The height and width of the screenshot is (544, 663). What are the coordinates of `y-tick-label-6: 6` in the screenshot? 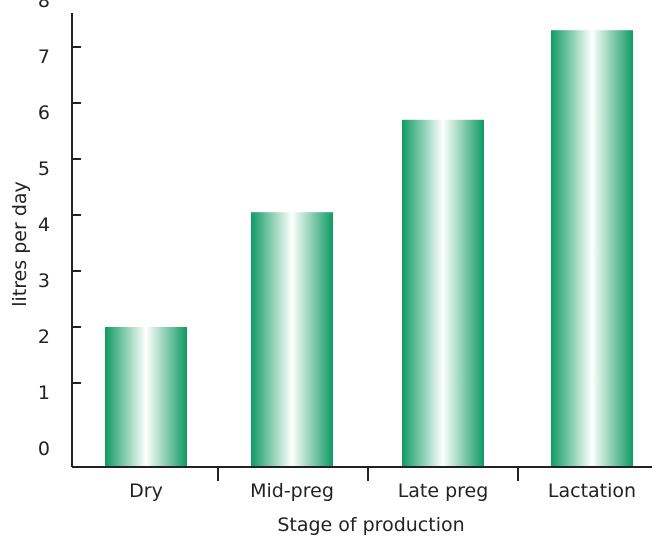 It's located at (44, 113).